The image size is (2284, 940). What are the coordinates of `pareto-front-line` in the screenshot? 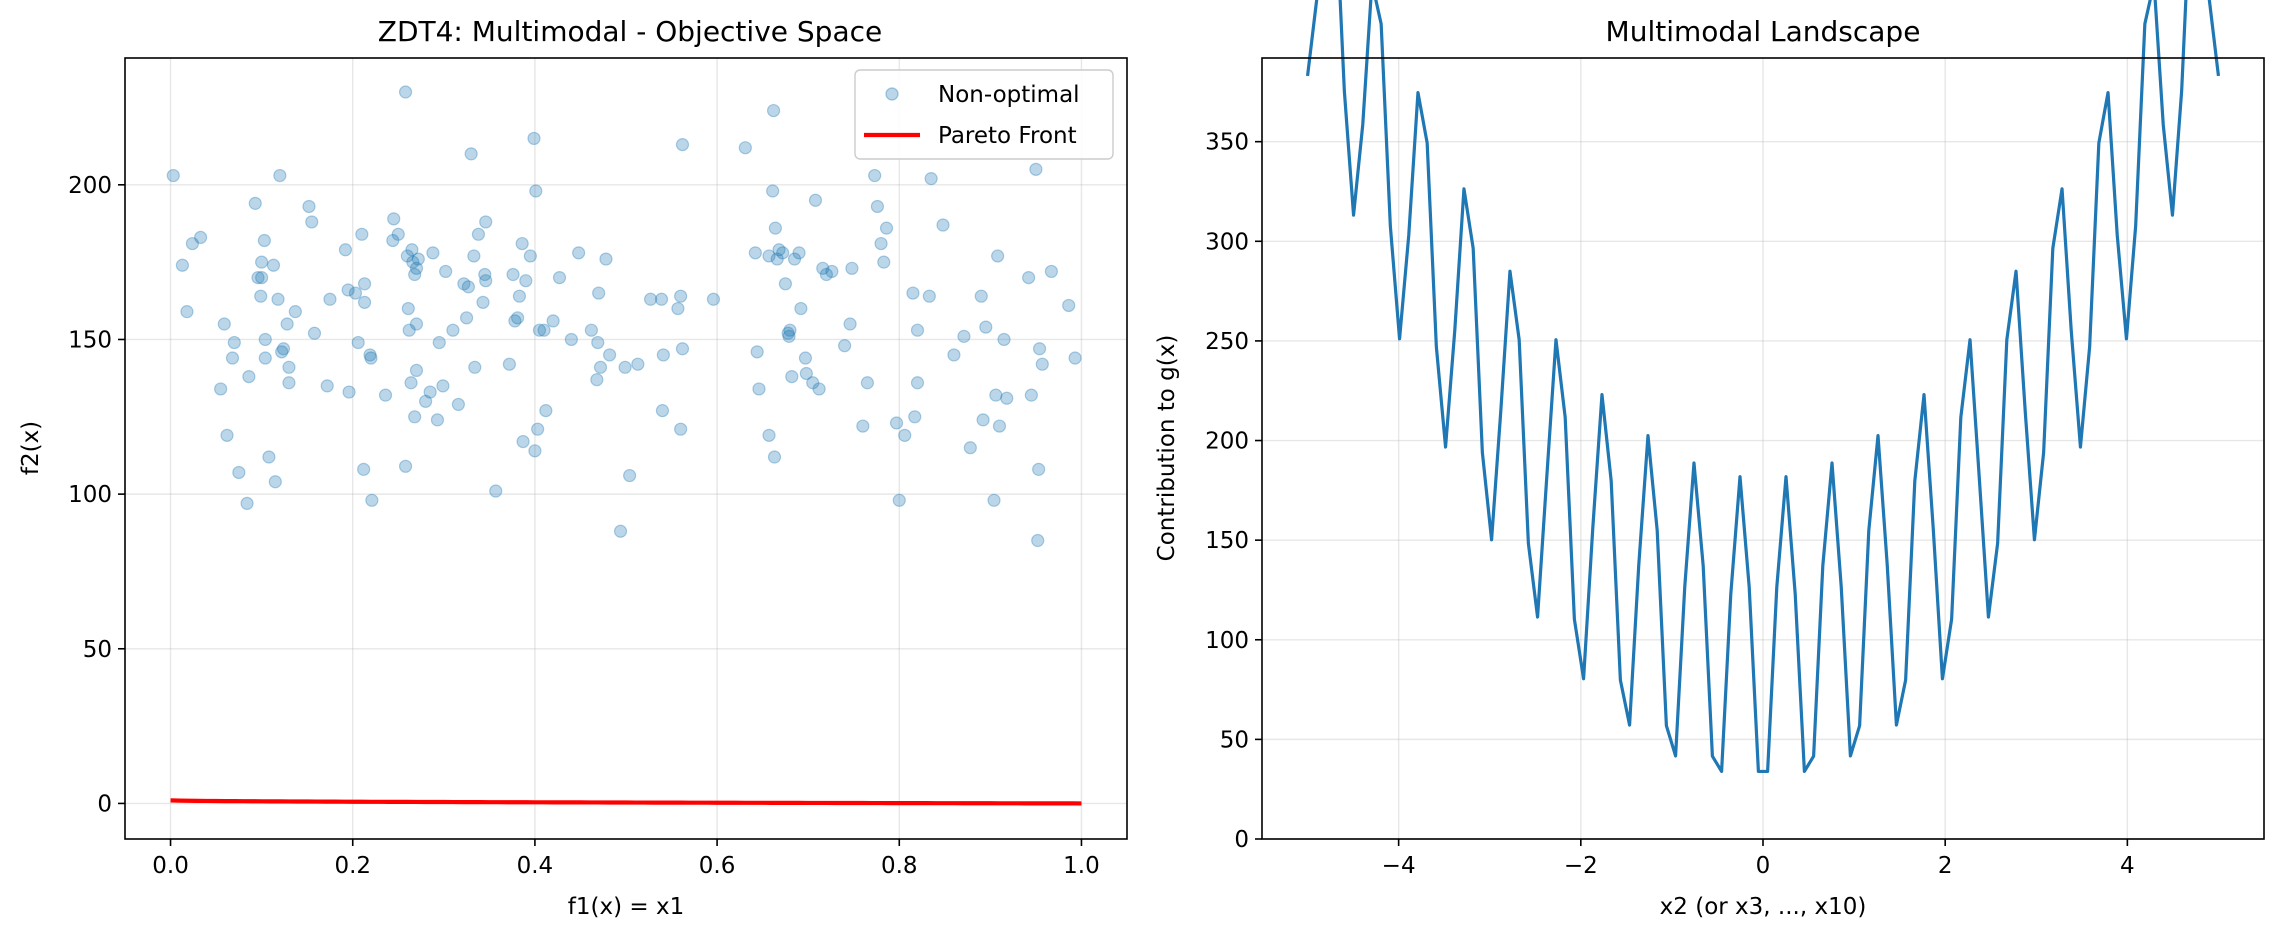 It's located at (626, 802).